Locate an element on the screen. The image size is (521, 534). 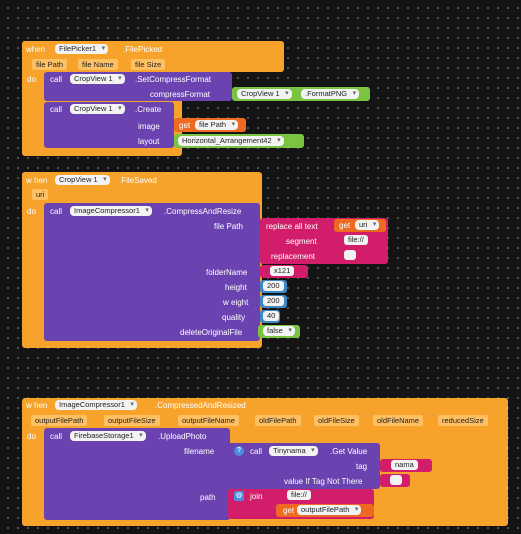
method-name: .CompressAndResize is located at coordinates (203, 211).